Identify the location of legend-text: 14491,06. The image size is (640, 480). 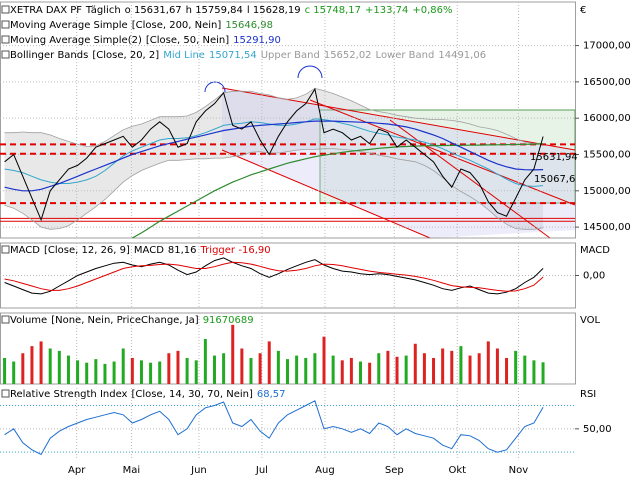
(462, 55).